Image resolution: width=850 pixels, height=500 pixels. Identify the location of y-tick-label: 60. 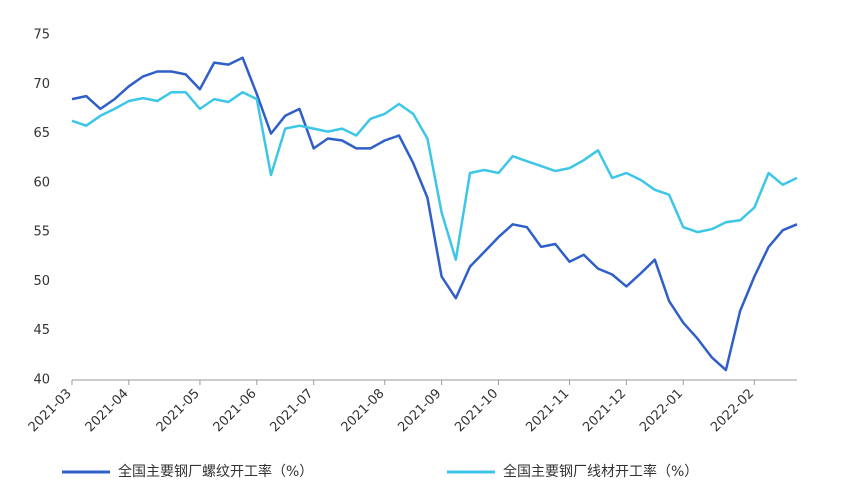
(41, 182).